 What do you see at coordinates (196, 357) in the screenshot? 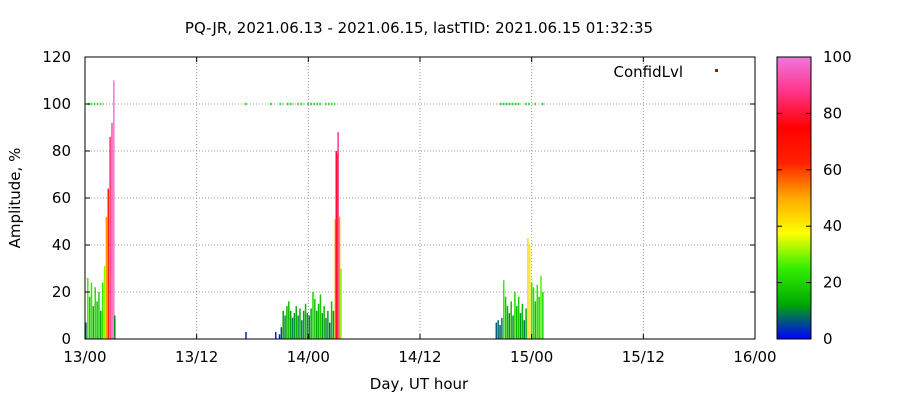
I see `x-tick-label: 13/12` at bounding box center [196, 357].